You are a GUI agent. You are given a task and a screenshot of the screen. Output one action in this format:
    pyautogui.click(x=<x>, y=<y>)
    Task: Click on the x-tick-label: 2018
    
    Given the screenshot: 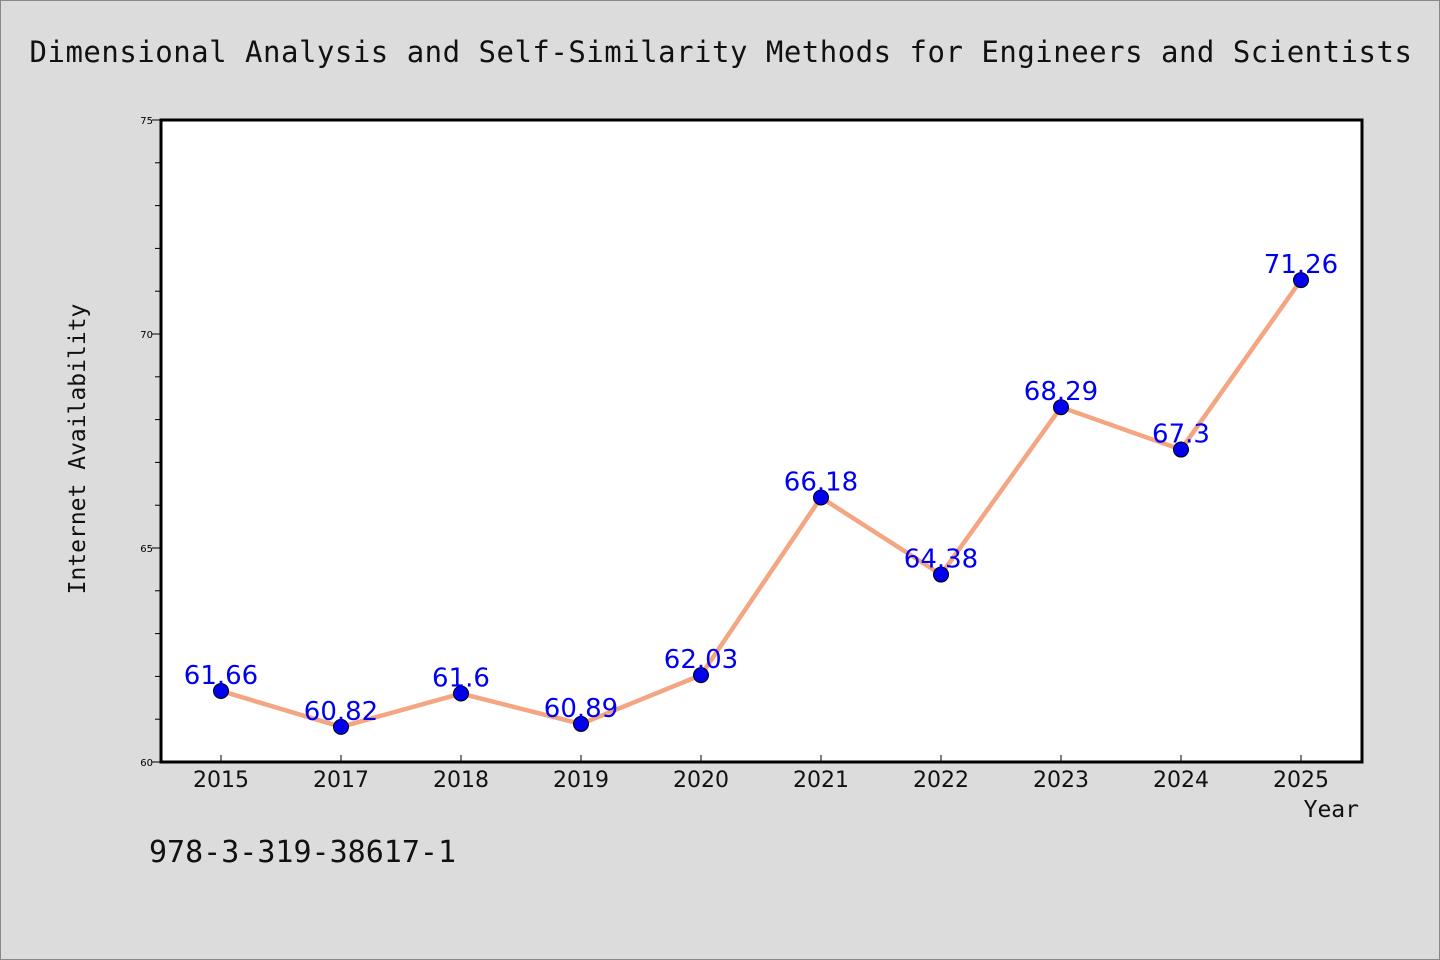 What is the action you would take?
    pyautogui.click(x=461, y=780)
    